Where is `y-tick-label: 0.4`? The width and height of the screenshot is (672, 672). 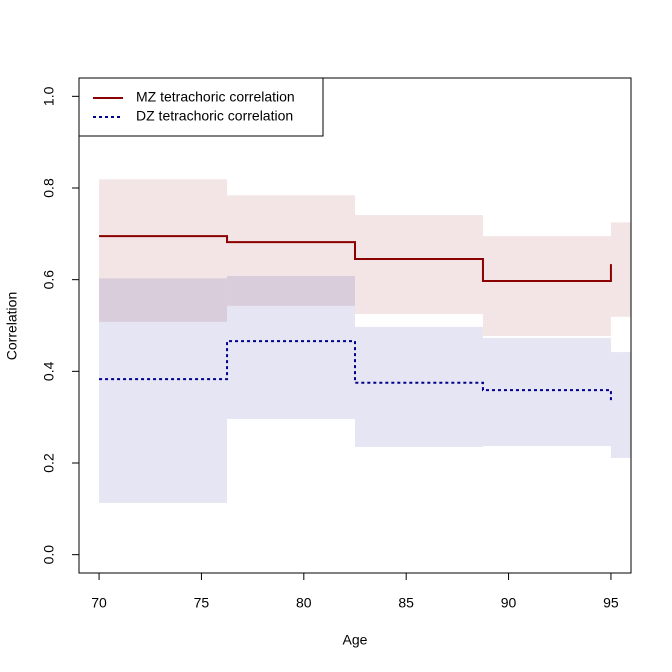 y-tick-label: 0.4 is located at coordinates (49, 371).